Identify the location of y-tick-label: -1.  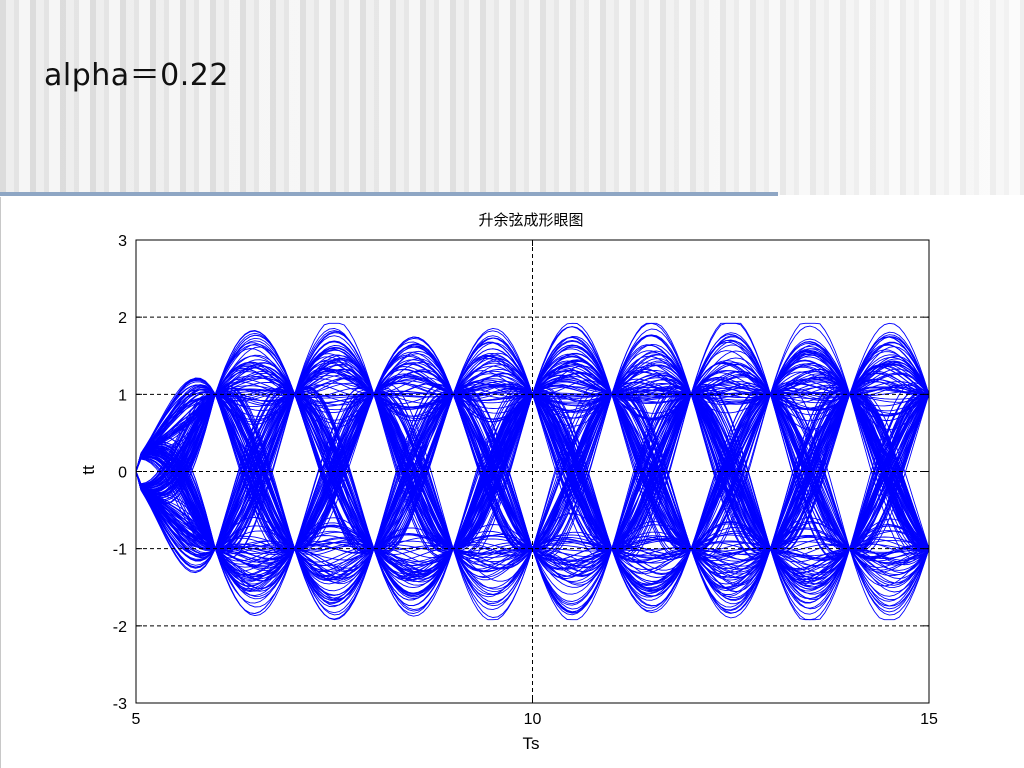
(120, 550).